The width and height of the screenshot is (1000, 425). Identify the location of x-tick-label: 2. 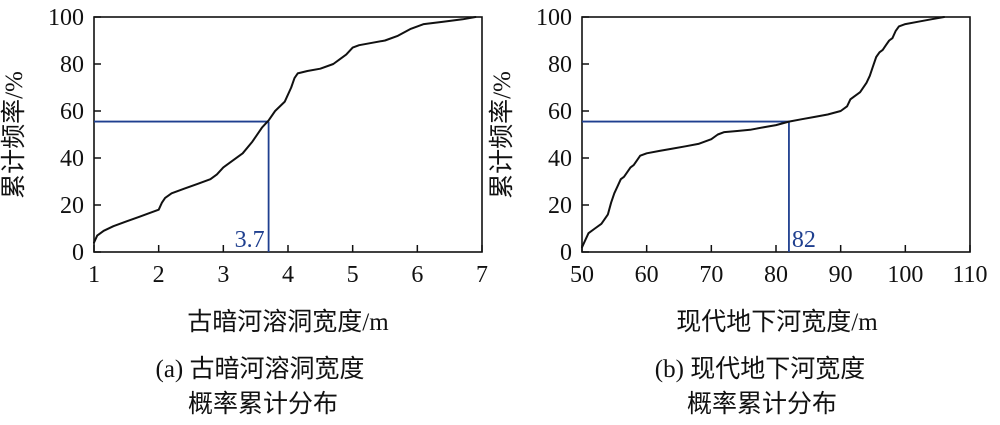
(159, 275).